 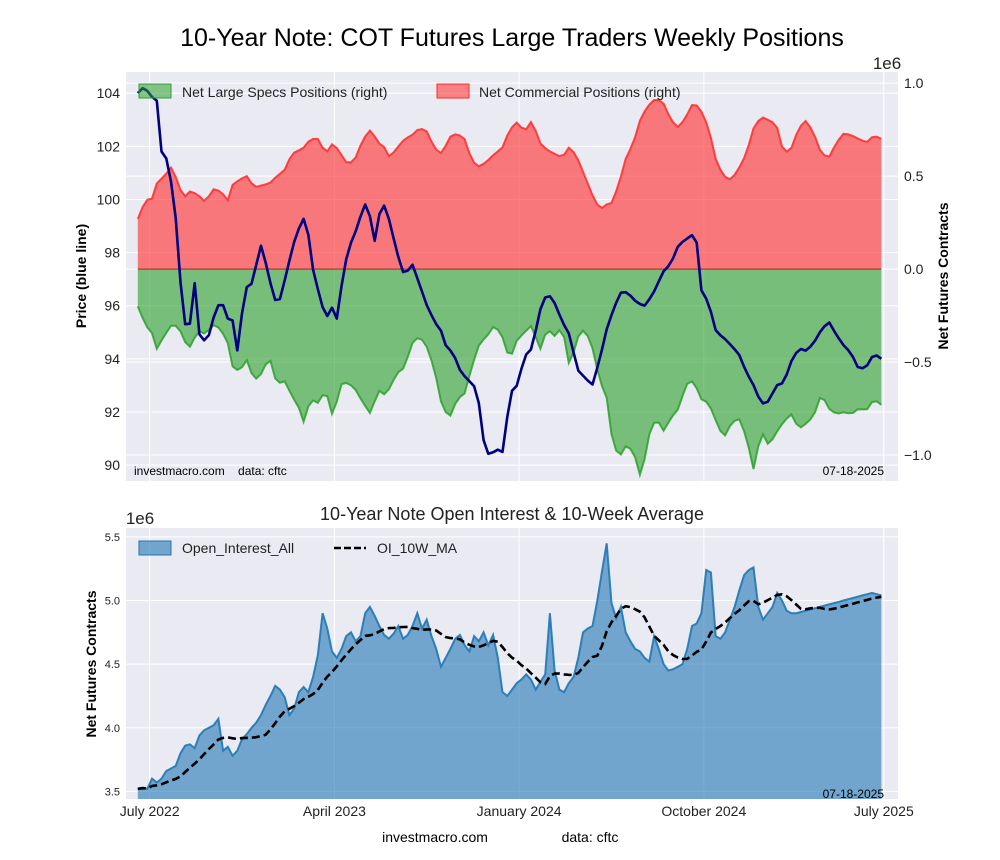 What do you see at coordinates (914, 269) in the screenshot?
I see `right-tick-label: 0.0` at bounding box center [914, 269].